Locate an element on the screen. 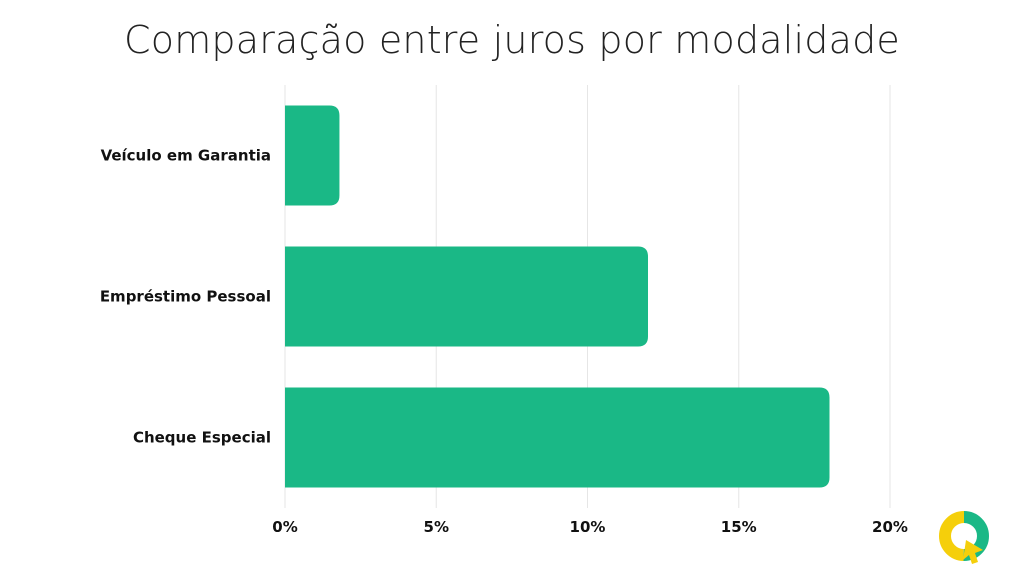 The height and width of the screenshot is (576, 1024). x-tick-labels: 0% 5% 10% 15% 20% is located at coordinates (590, 527).